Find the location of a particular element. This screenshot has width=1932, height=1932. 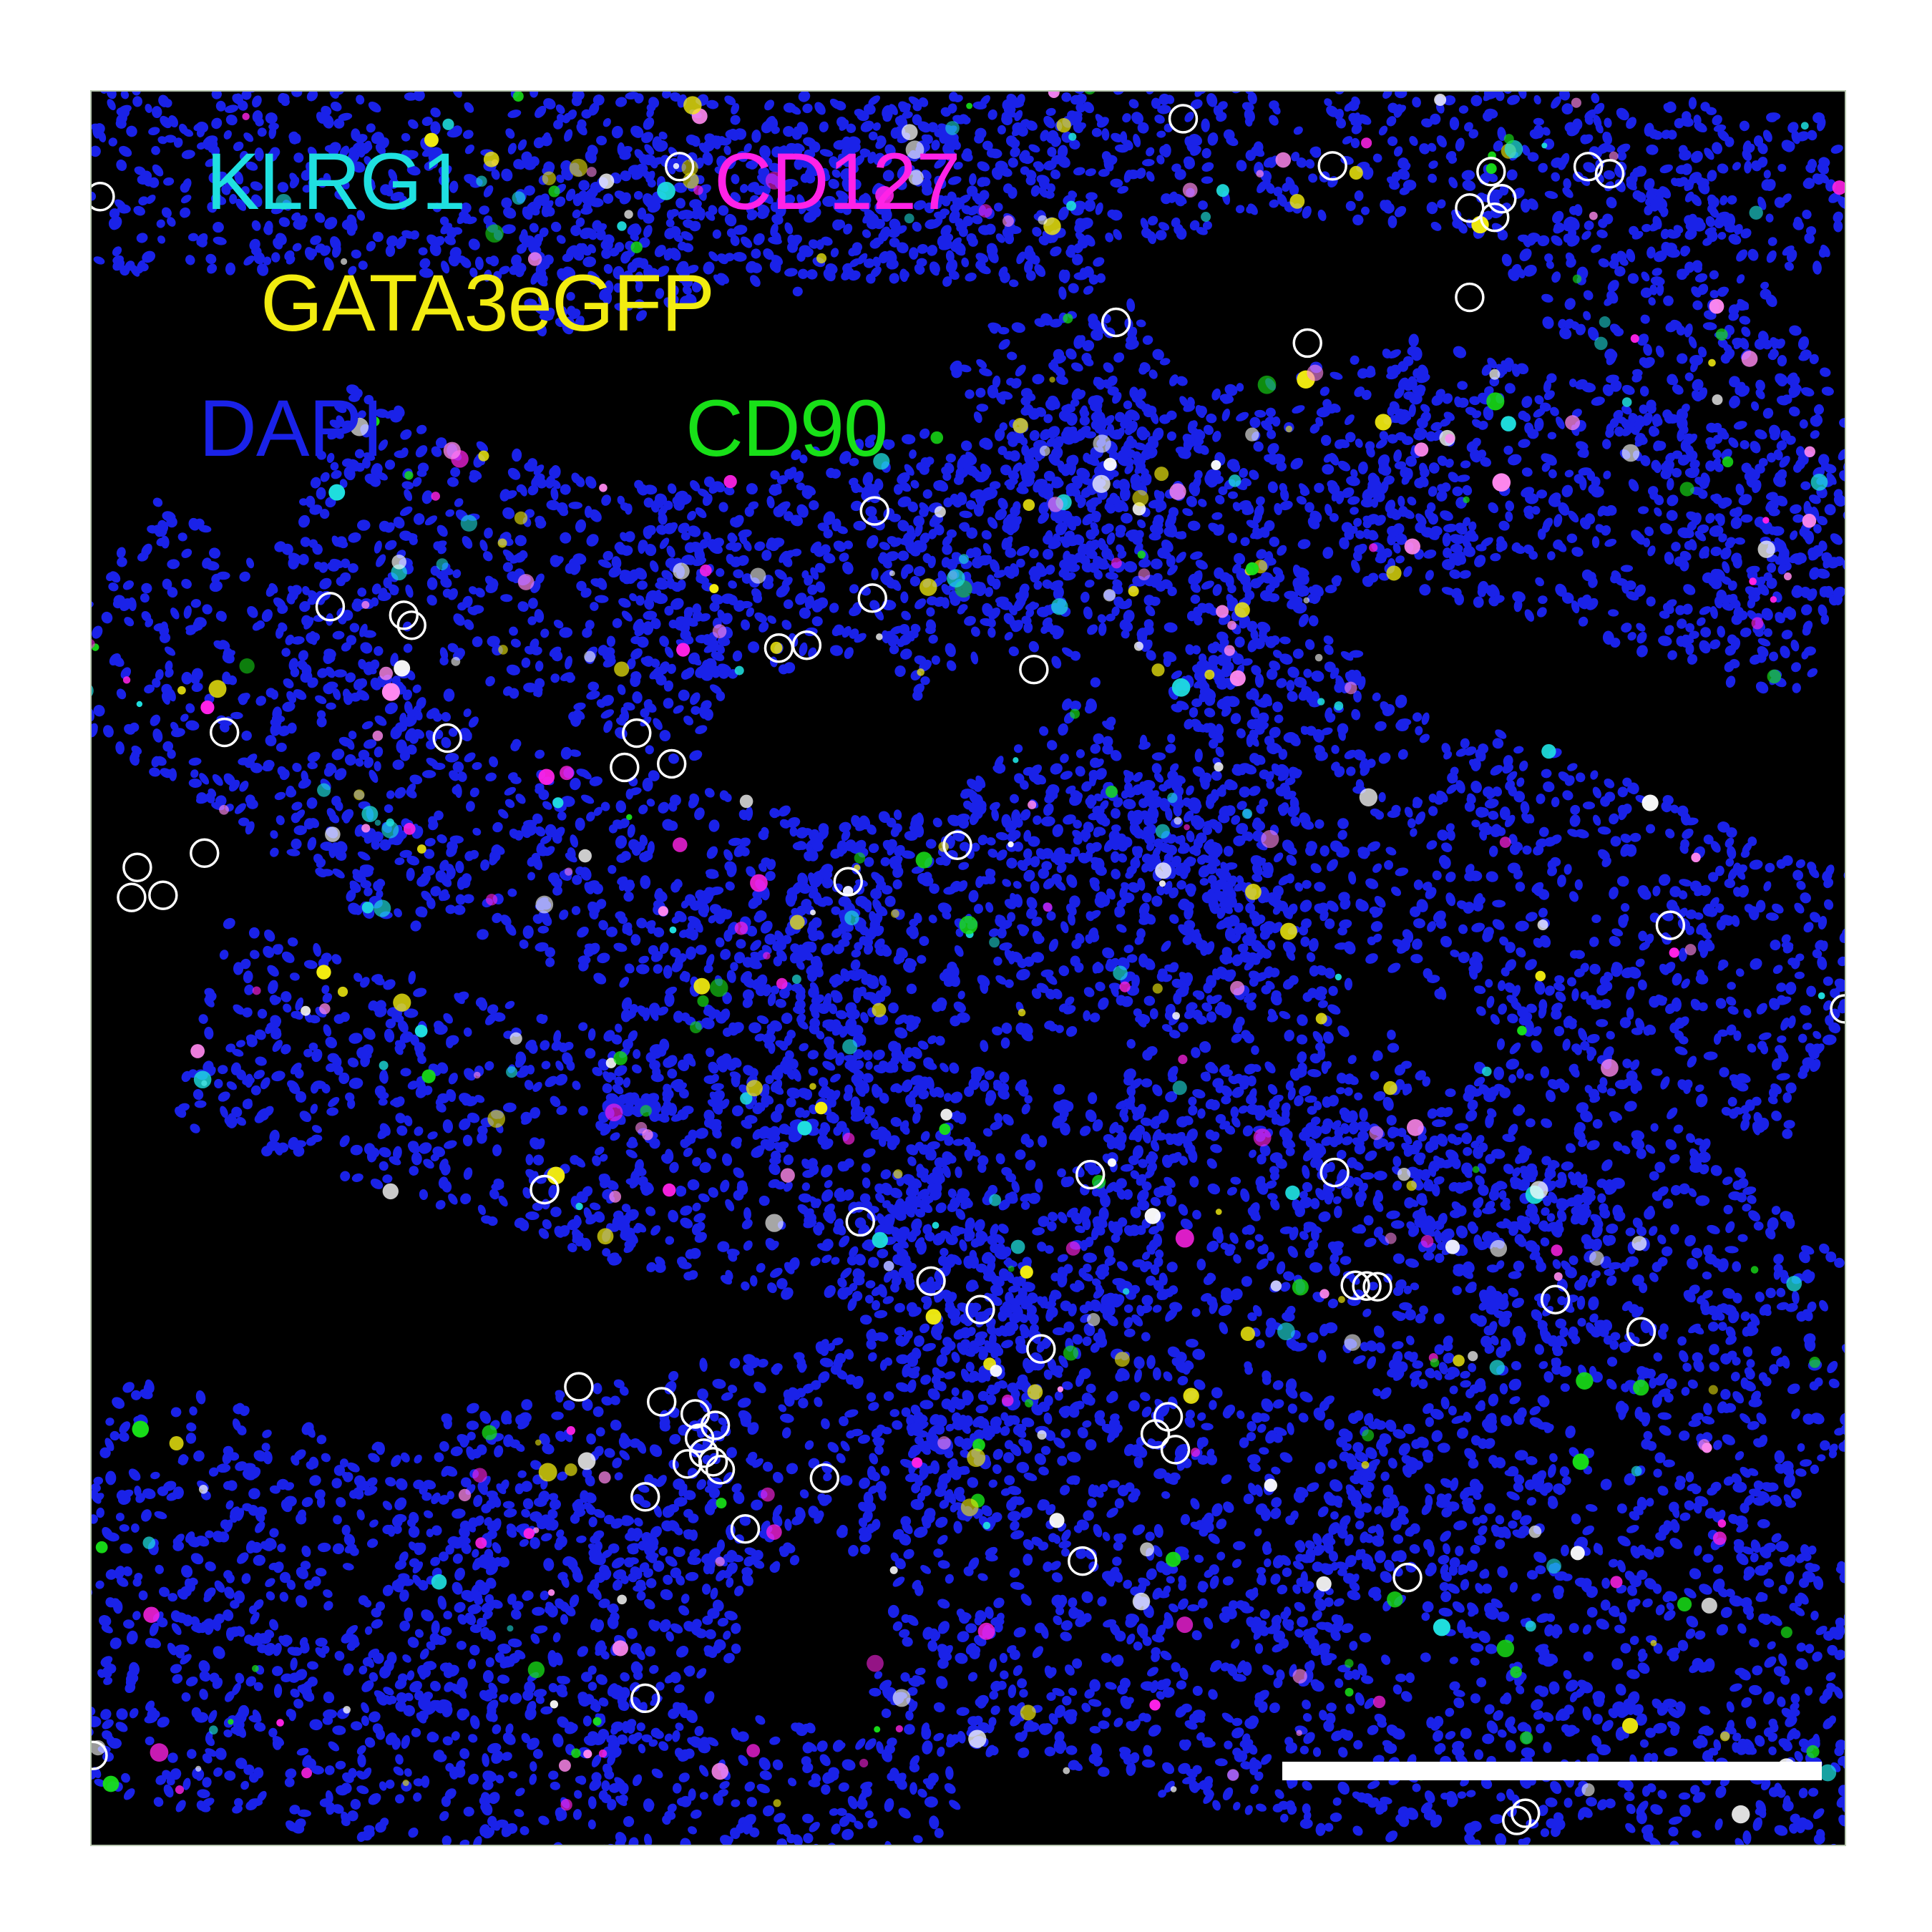

channel-label-dapi: DAPI is located at coordinates (291, 428).